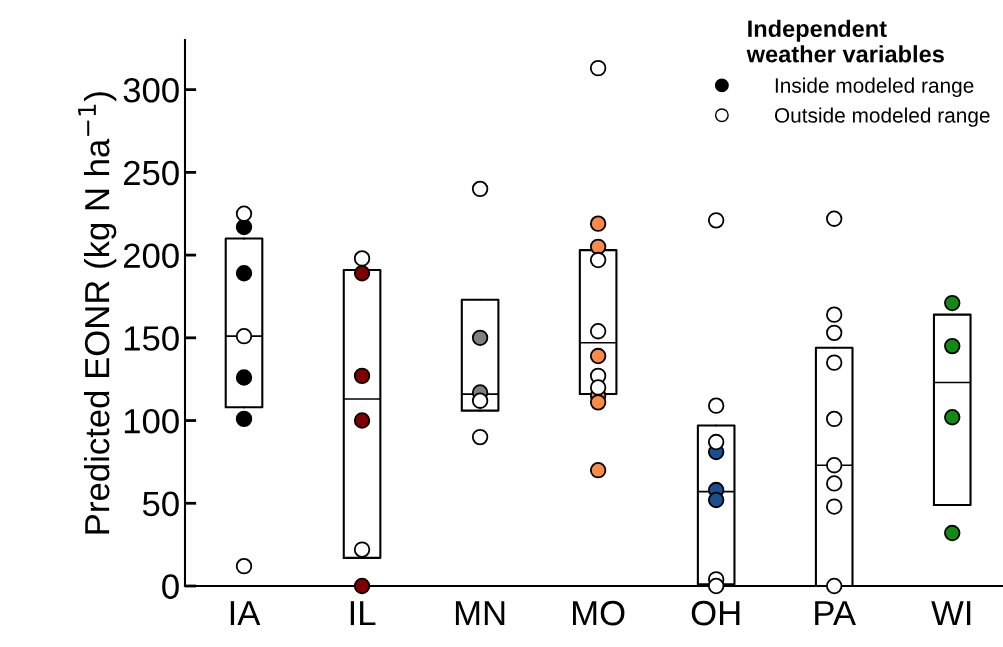  What do you see at coordinates (845, 41) in the screenshot?
I see `legend-title: Independent weather variables` at bounding box center [845, 41].